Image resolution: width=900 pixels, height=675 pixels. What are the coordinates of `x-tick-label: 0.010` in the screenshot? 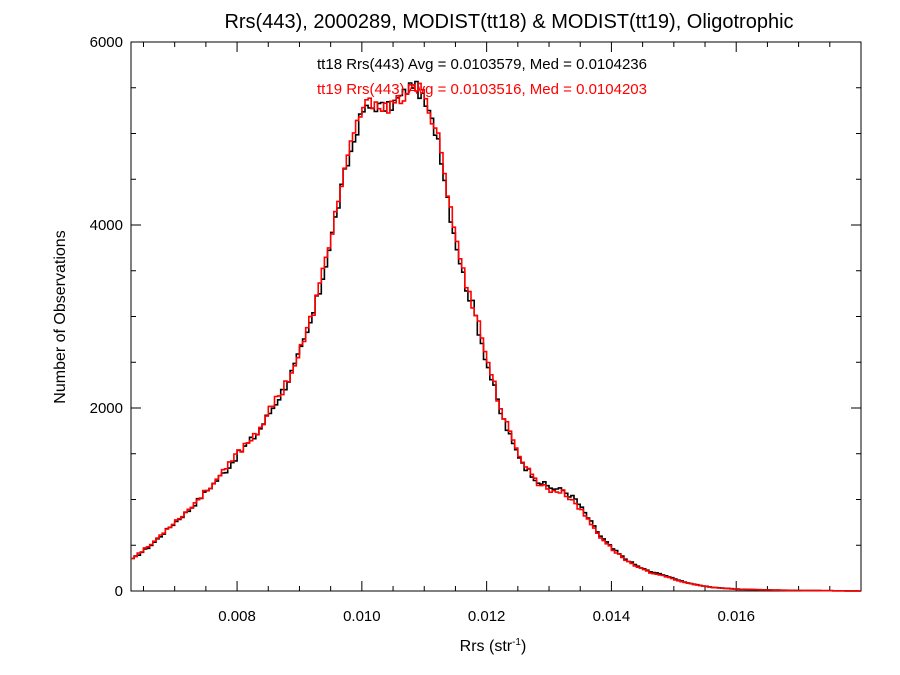 It's located at (362, 616).